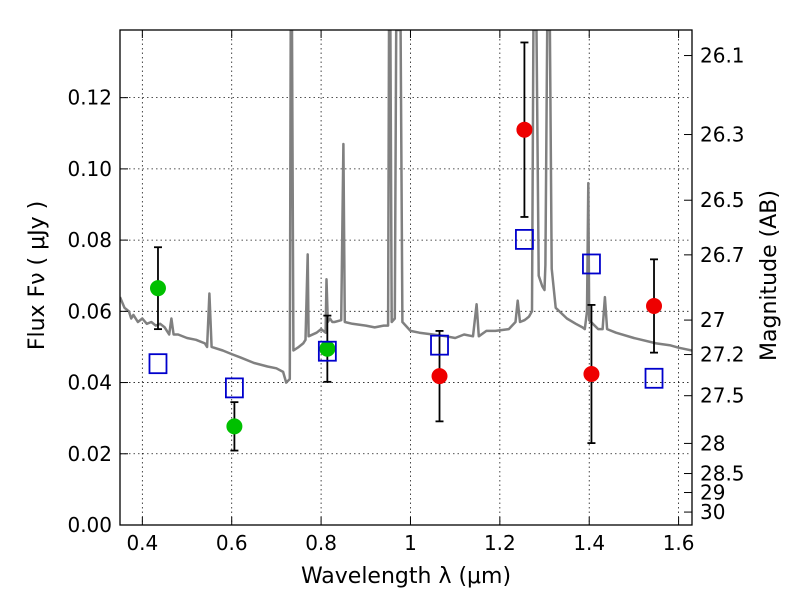 The image size is (800, 600). Describe the element at coordinates (722, 135) in the screenshot. I see `magnitude-tick-label: 26.3` at that location.